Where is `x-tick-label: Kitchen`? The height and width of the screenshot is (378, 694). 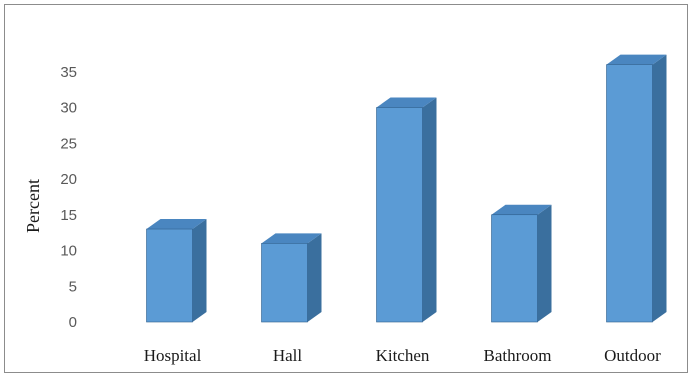 x-tick-label: Kitchen is located at coordinates (403, 355).